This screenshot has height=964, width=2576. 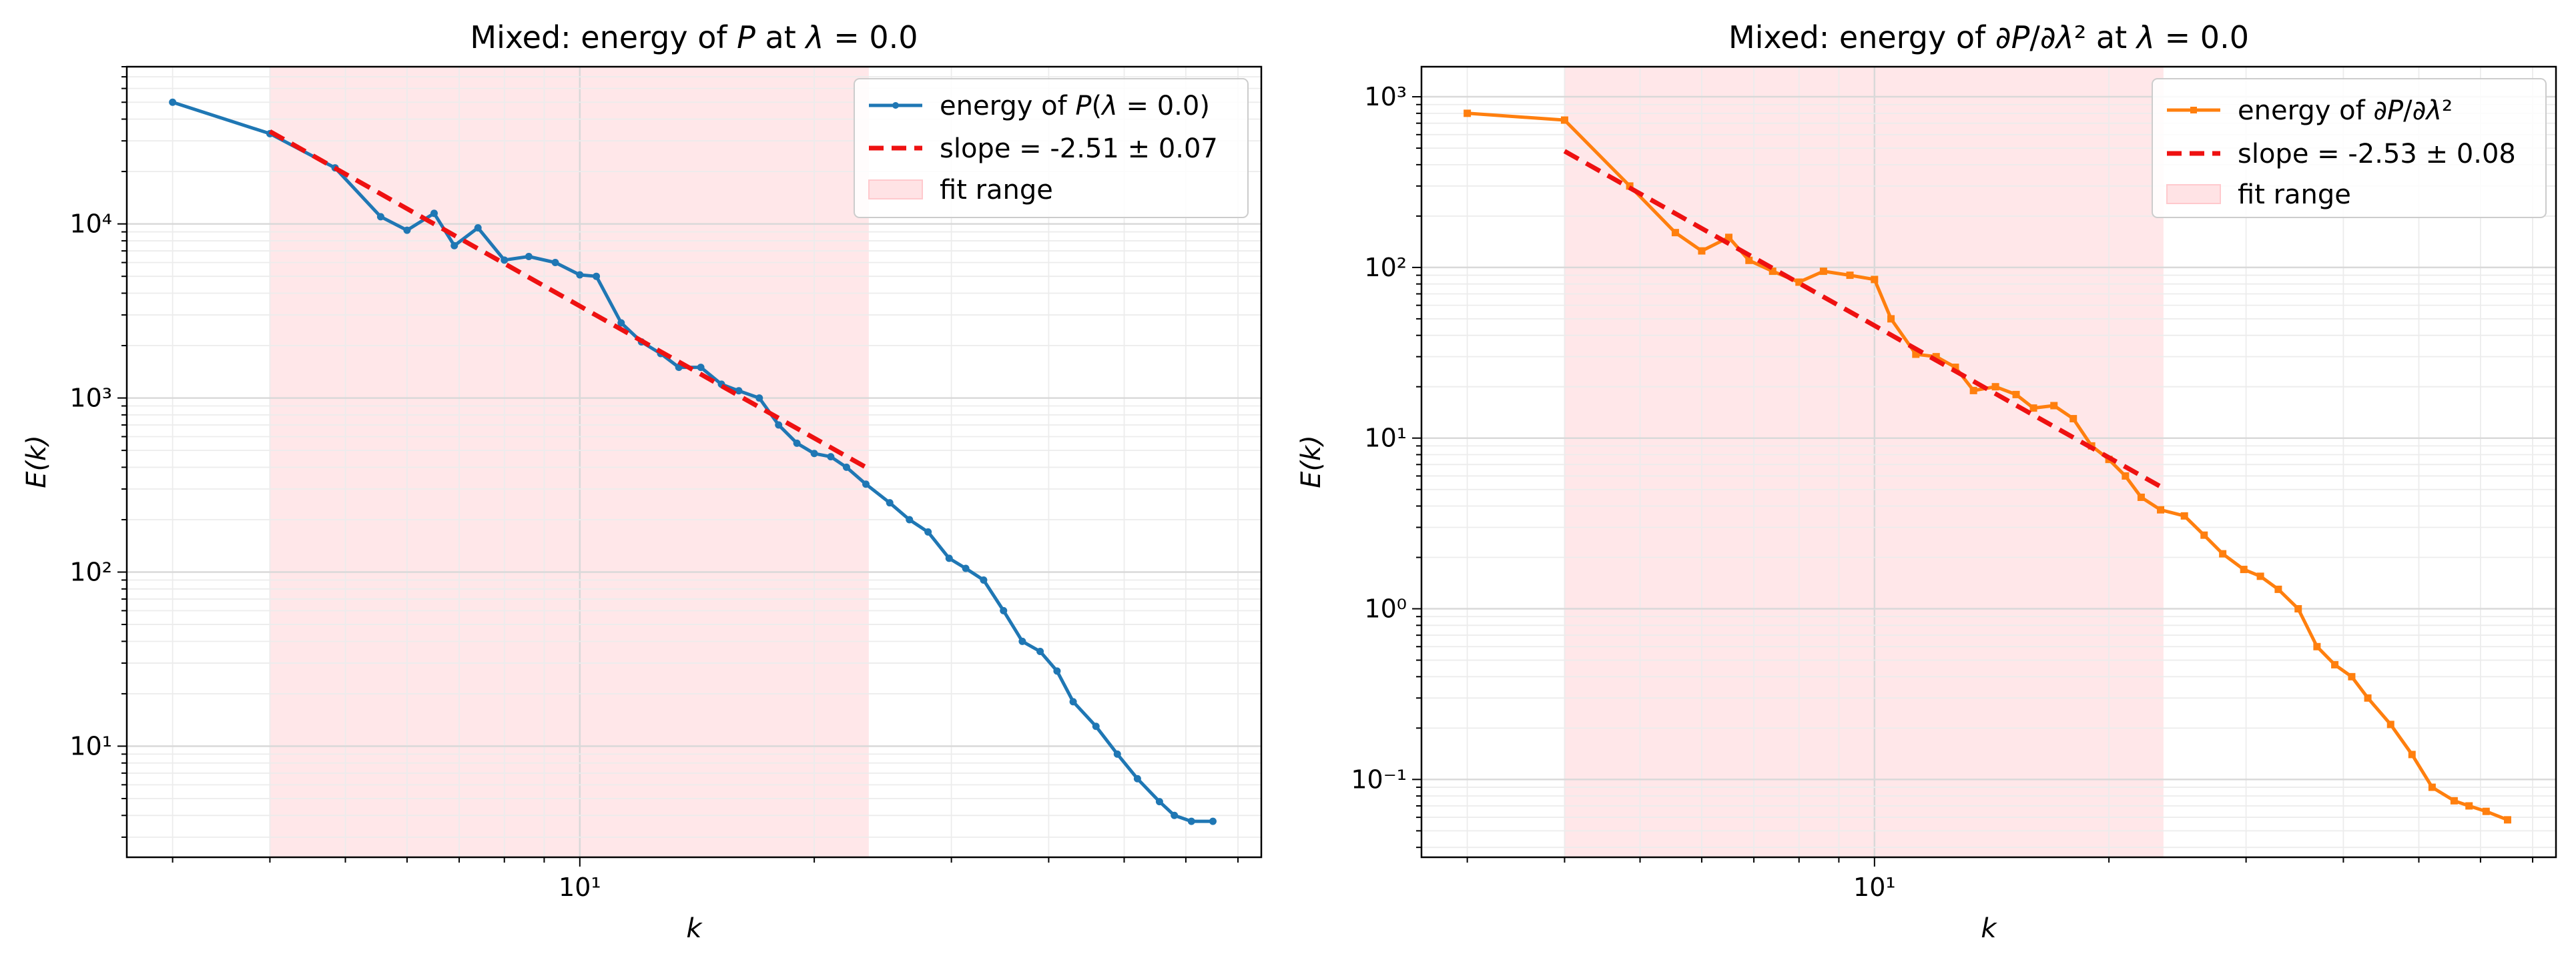 I want to click on chart-title: Mixed: energy of P at λ = 0.0, so click(x=694, y=37).